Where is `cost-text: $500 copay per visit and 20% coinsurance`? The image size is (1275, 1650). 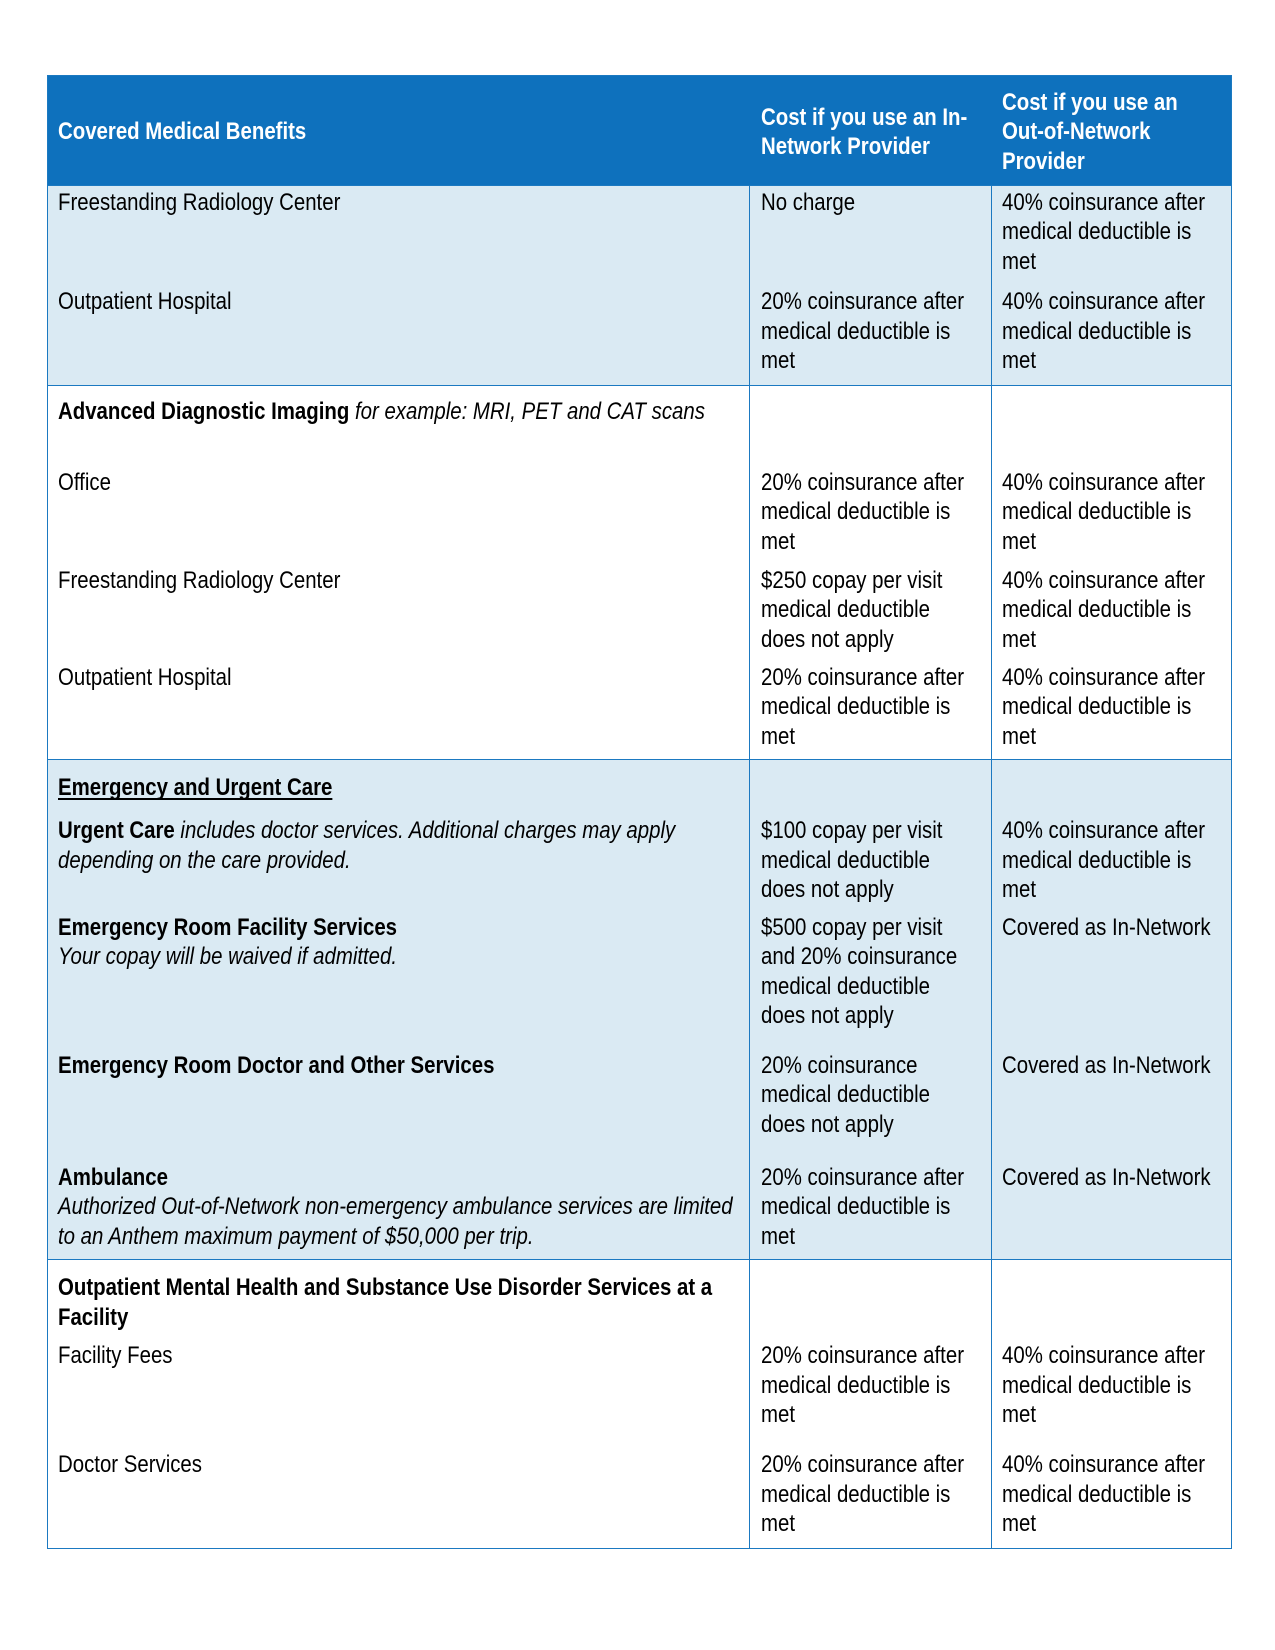 cost-text: $500 copay per visit and 20% coinsurance is located at coordinates (859, 942).